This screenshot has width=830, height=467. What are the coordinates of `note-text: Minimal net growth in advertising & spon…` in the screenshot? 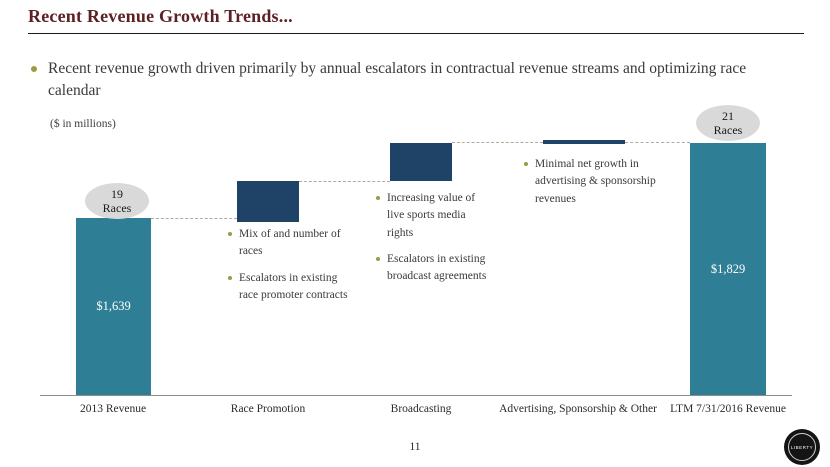 It's located at (595, 181).